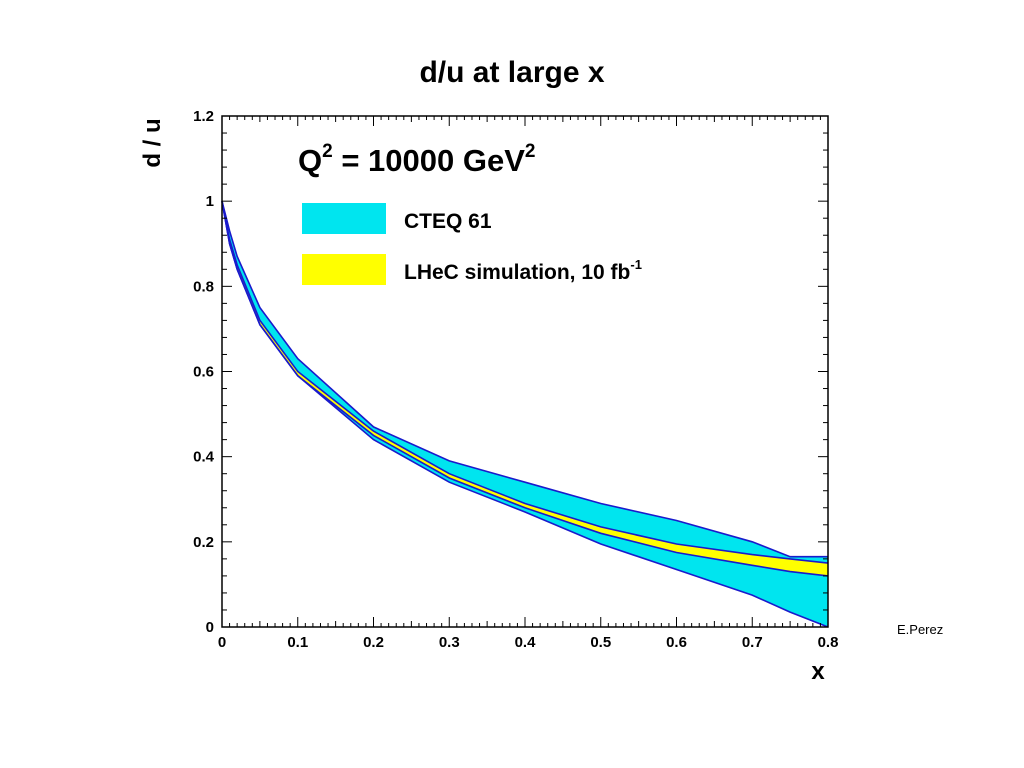 The height and width of the screenshot is (768, 1024). What do you see at coordinates (203, 116) in the screenshot?
I see `y-tick-label: 1.2` at bounding box center [203, 116].